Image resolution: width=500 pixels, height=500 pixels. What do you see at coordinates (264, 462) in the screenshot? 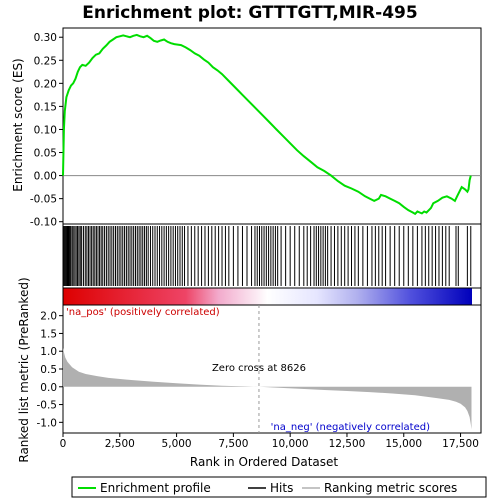
I see `x-axis-label: Rank in Ordered Dataset` at bounding box center [264, 462].